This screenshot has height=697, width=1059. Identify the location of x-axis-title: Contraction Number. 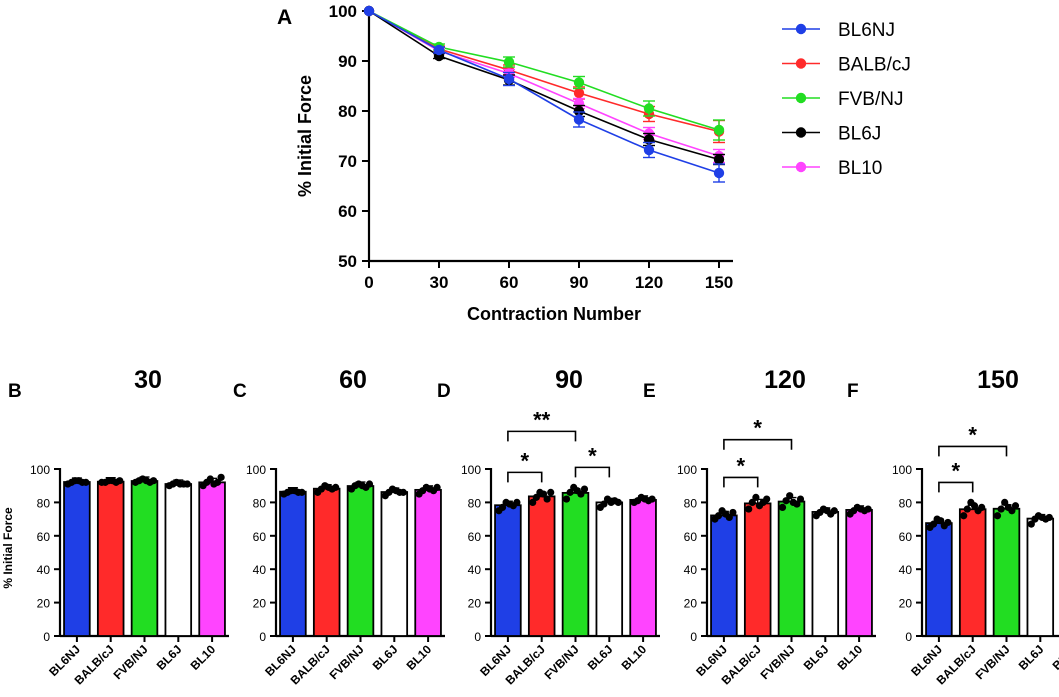
(554, 314).